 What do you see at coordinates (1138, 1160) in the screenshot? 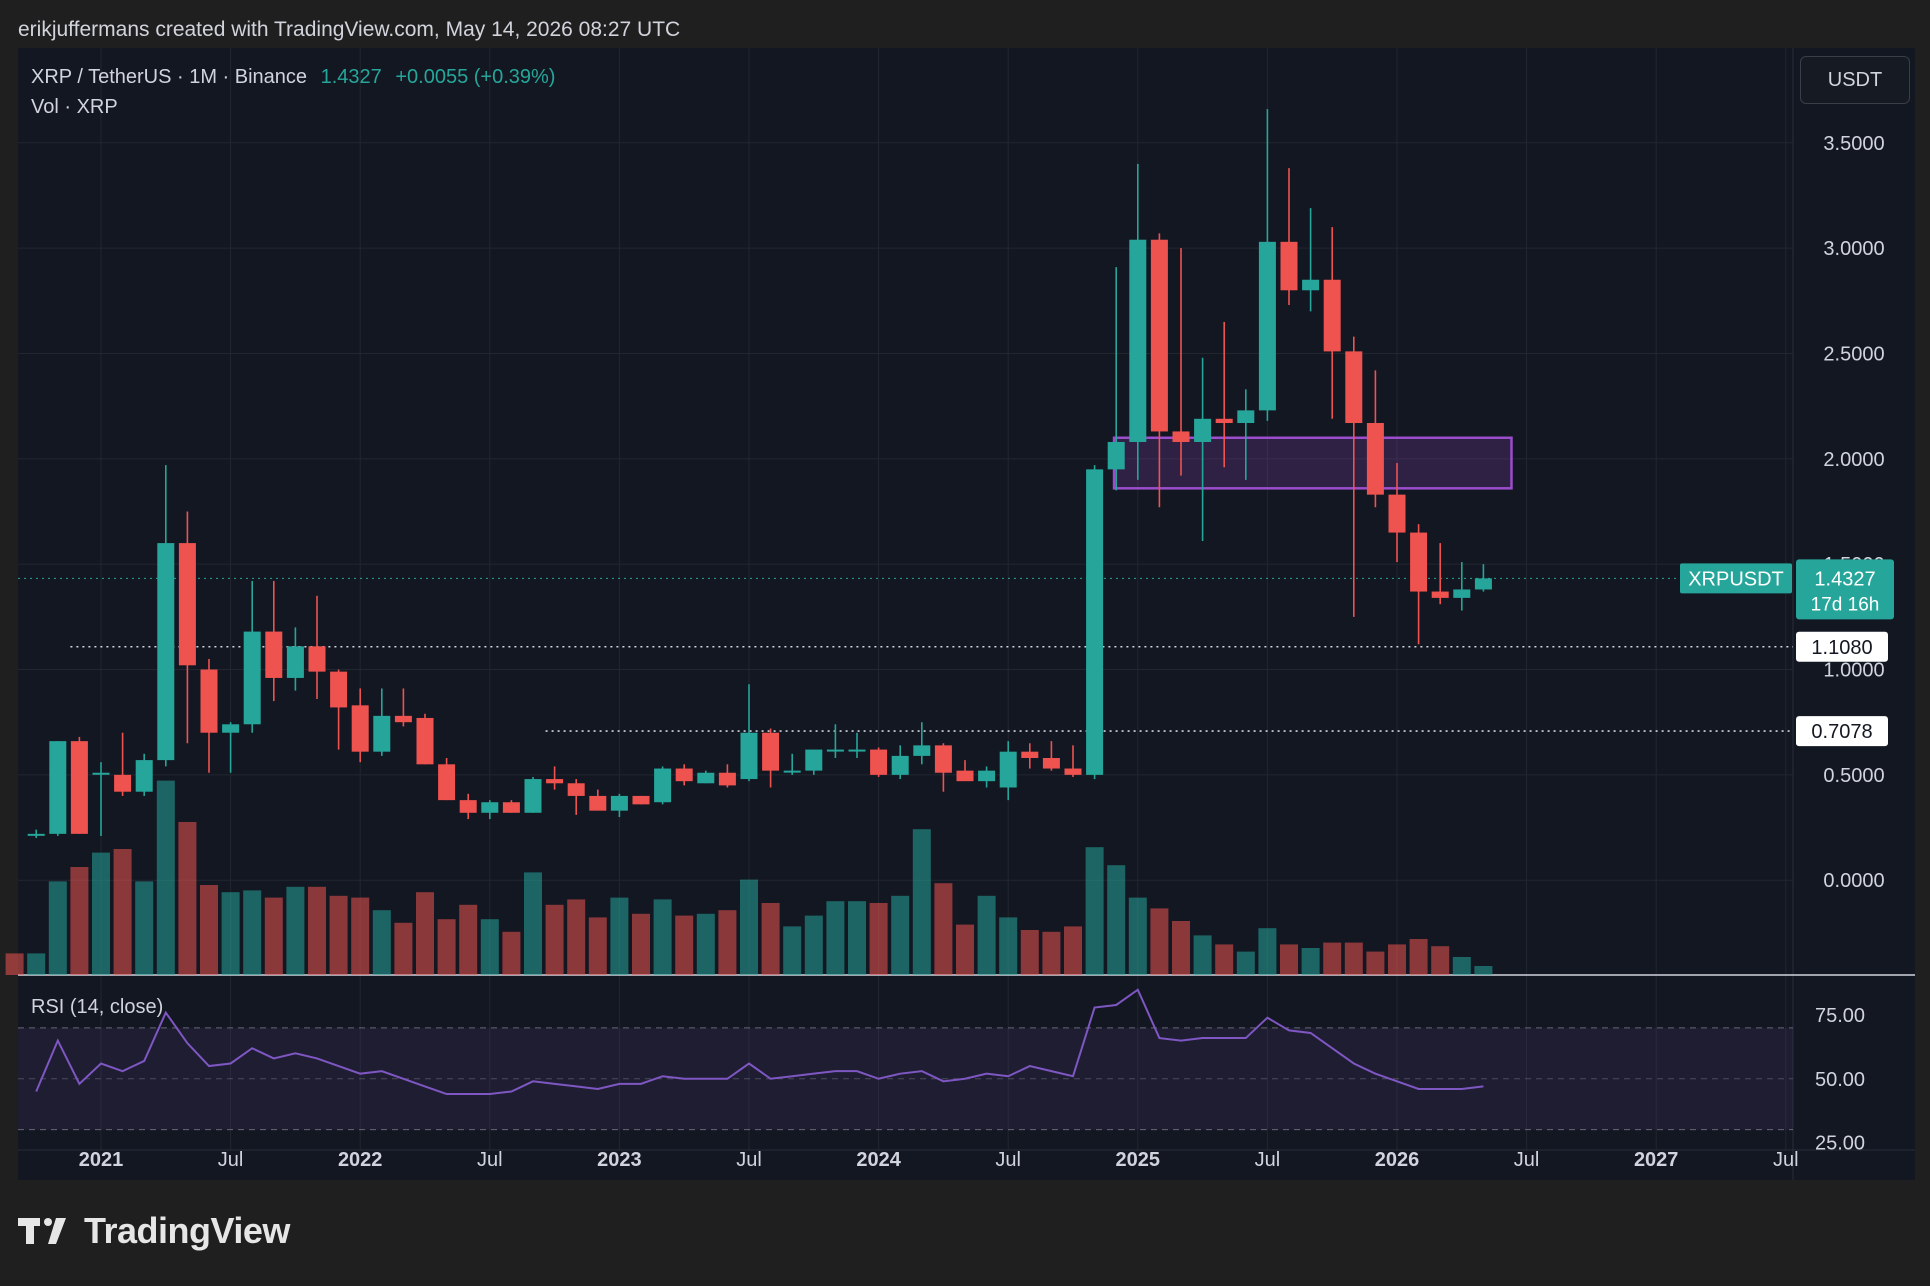
I see `time-tick-label: 2025` at bounding box center [1138, 1160].